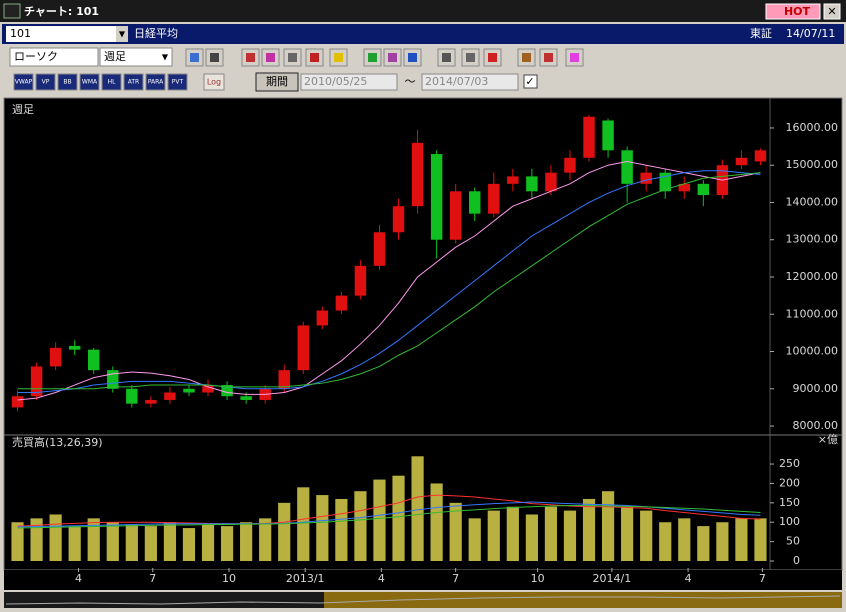 The image size is (846, 612). I want to click on app-icon, so click(12, 11).